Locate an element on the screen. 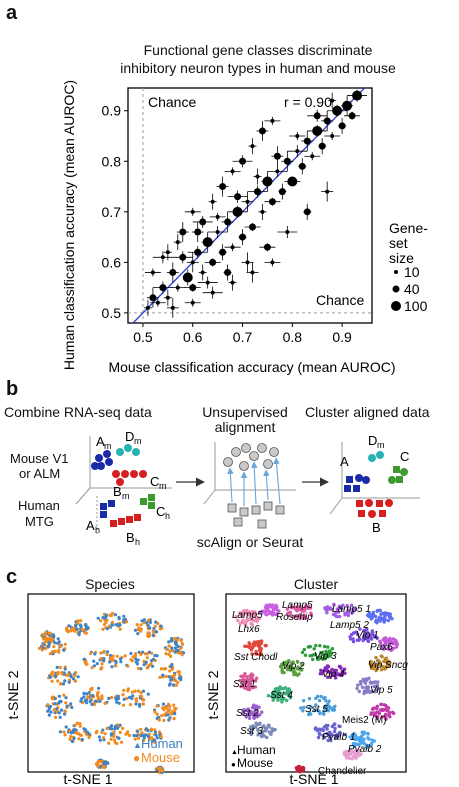 This screenshot has height=787, width=459. cluster-label: Sst 3 is located at coordinates (251, 731).